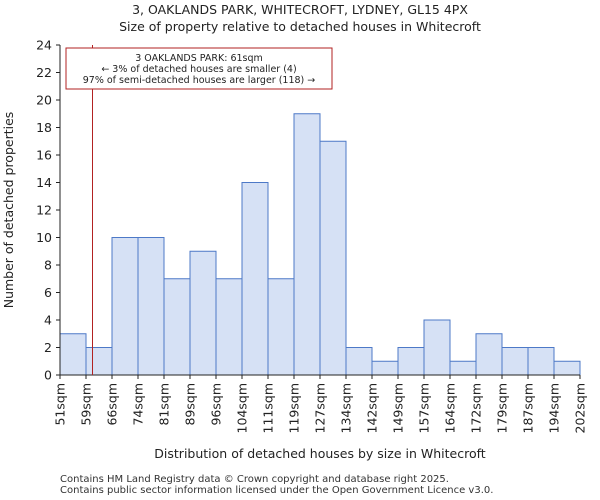 This screenshot has height=500, width=600. Describe the element at coordinates (73, 354) in the screenshot. I see `bar-51sqm` at that location.